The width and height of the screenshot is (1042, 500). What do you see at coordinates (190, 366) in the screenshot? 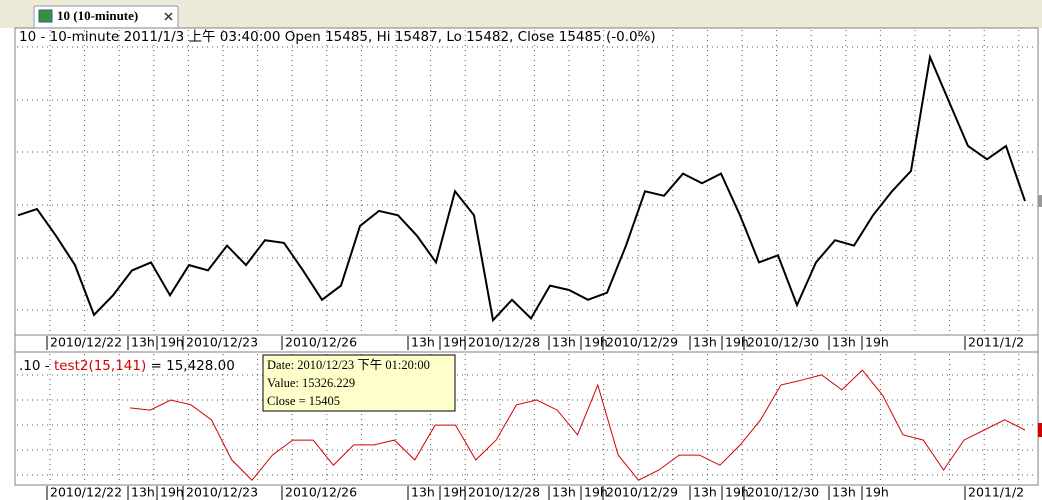
I see `indicator-value: = 15,428.00` at bounding box center [190, 366].